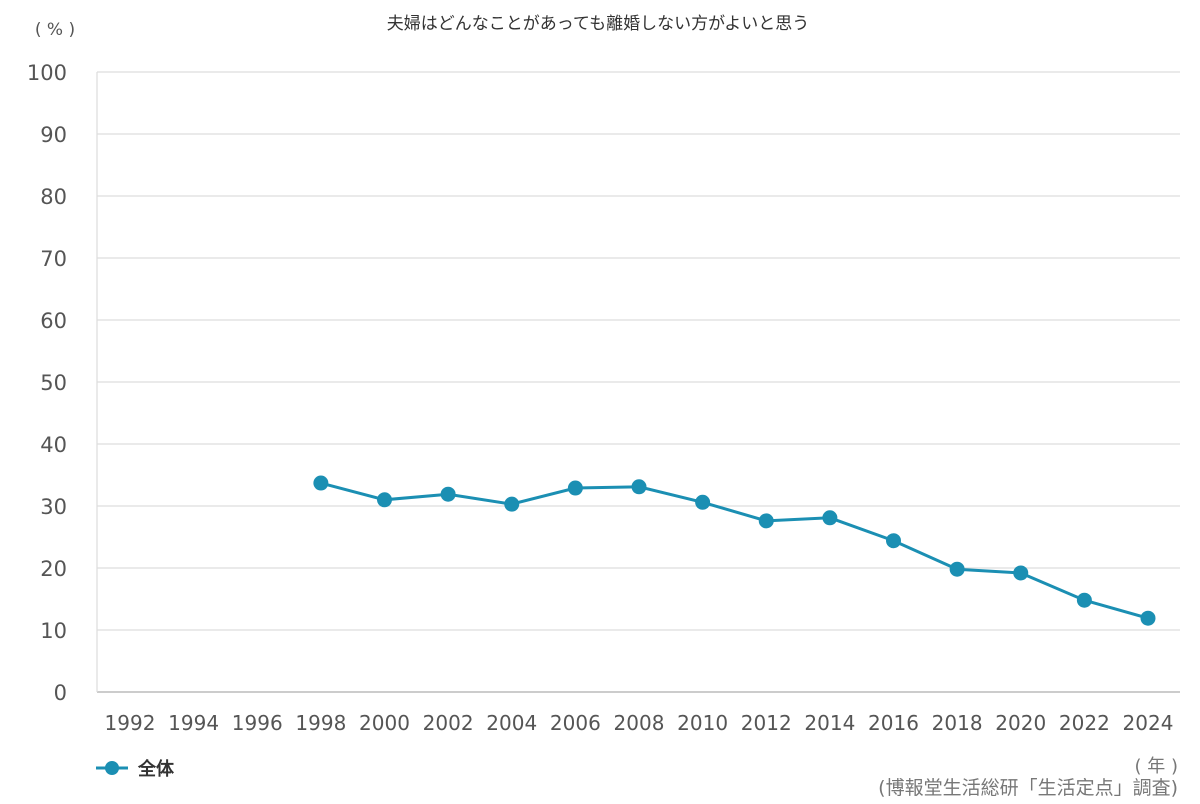  I want to click on y-tick-label: 20, so click(53, 569).